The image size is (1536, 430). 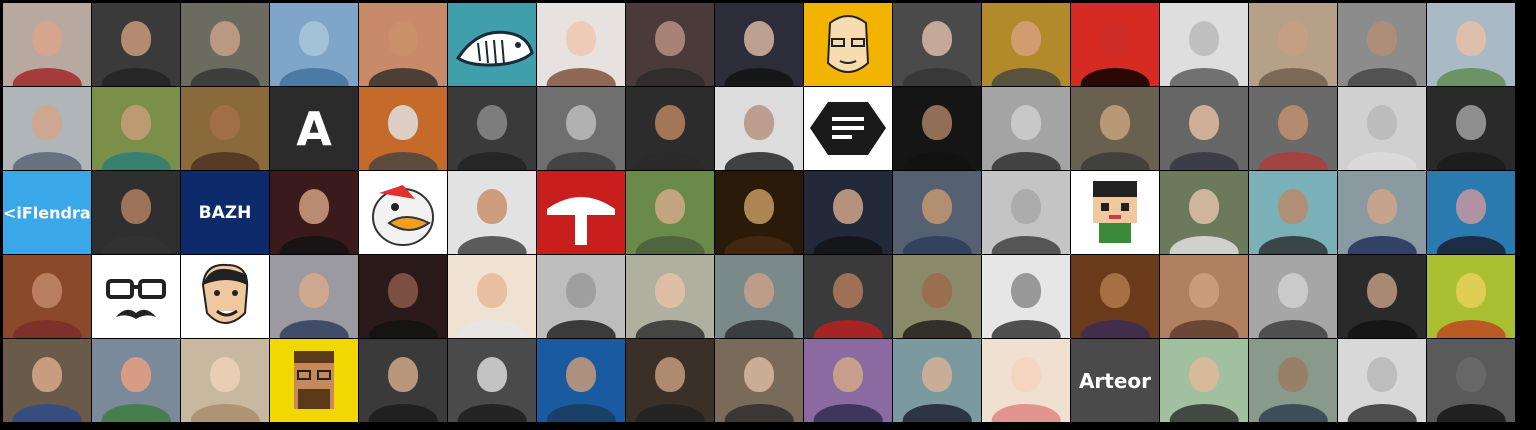 I want to click on avatar-tile: BAZH, so click(x=225, y=212).